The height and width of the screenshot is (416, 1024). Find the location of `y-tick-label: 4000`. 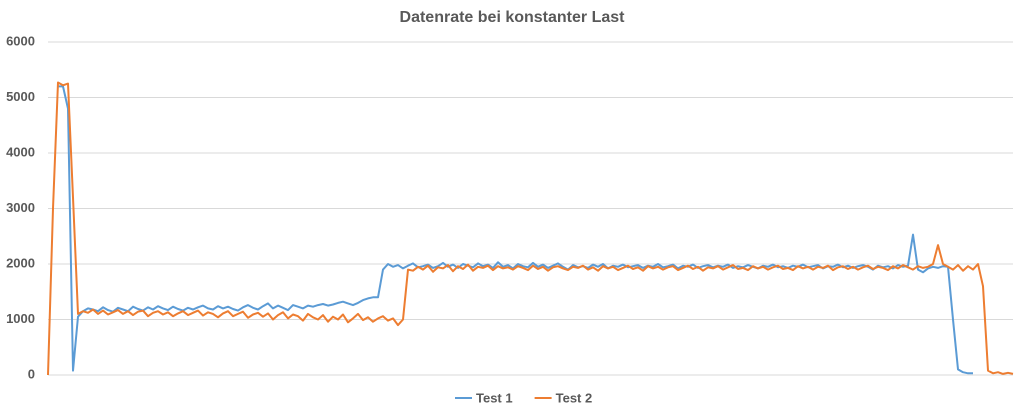

y-tick-label: 4000 is located at coordinates (20, 151).